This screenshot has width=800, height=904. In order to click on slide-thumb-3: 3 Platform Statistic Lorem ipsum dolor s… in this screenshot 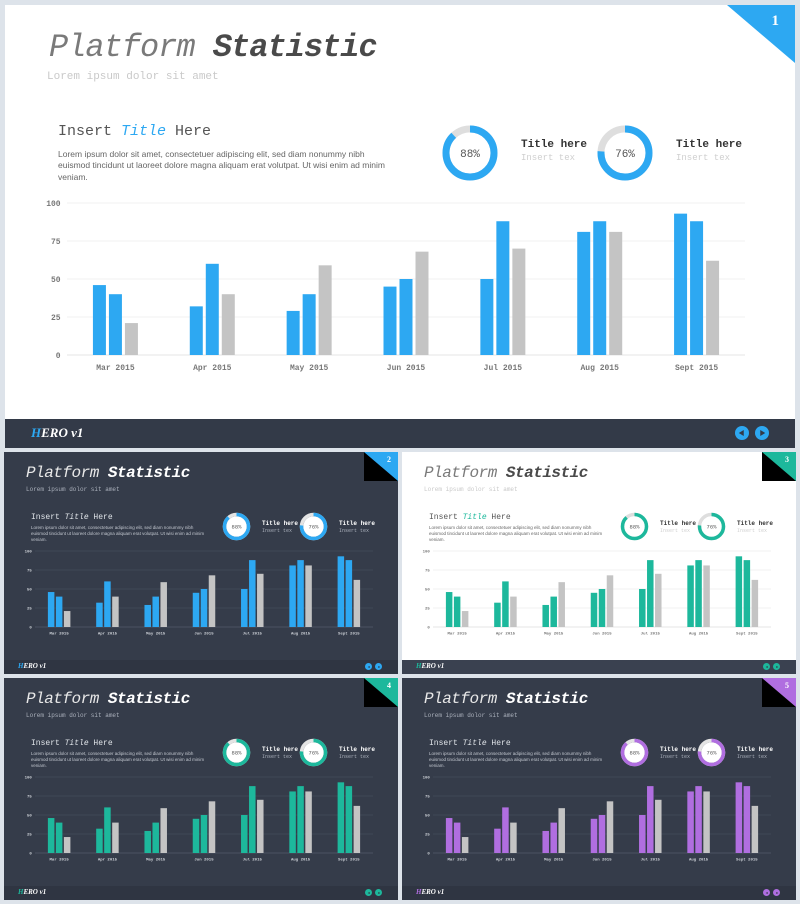, I will do `click(599, 563)`.